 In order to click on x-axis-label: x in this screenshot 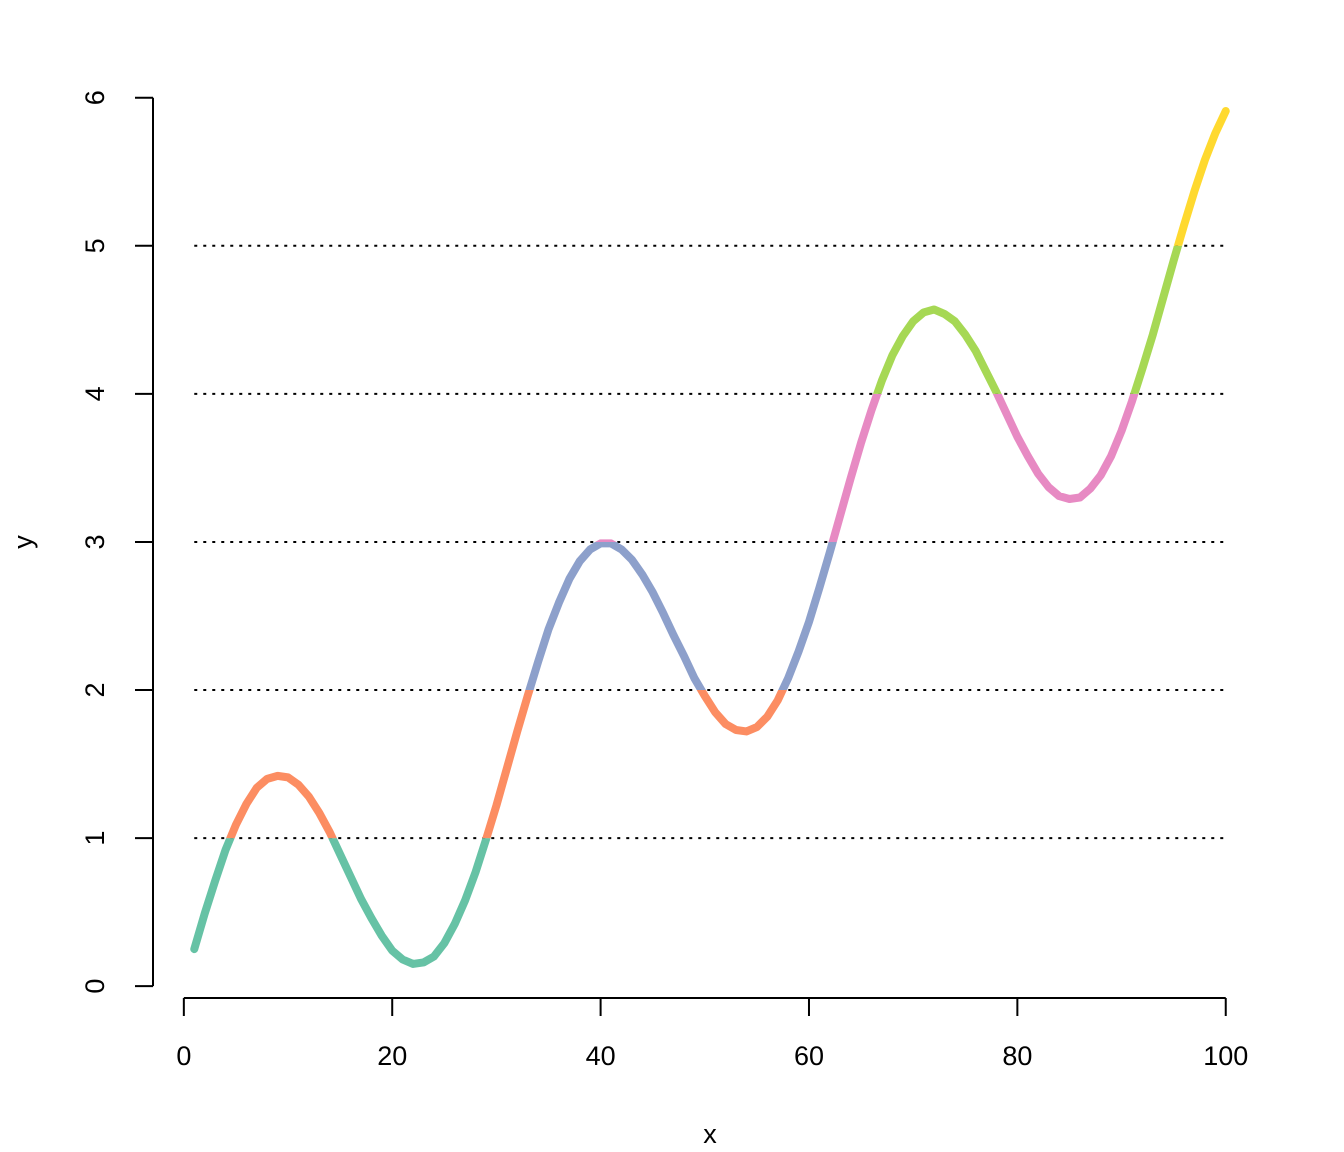, I will do `click(710, 1134)`.